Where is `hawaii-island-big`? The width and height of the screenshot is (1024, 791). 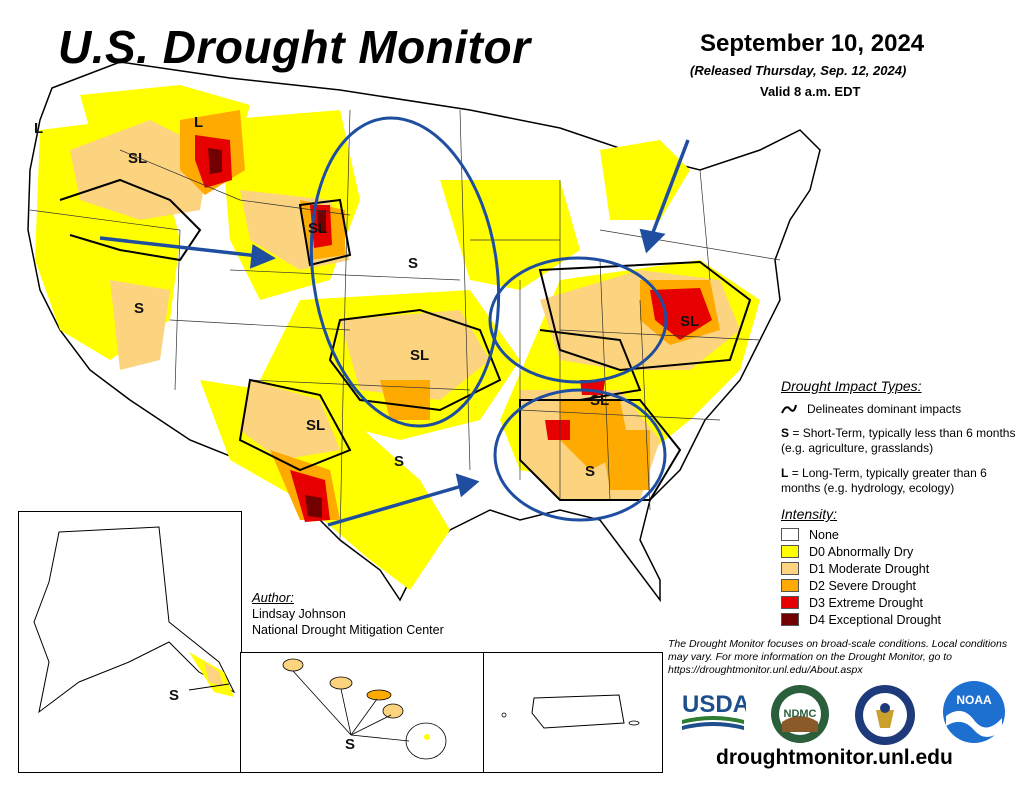
hawaii-island-big is located at coordinates (426, 741).